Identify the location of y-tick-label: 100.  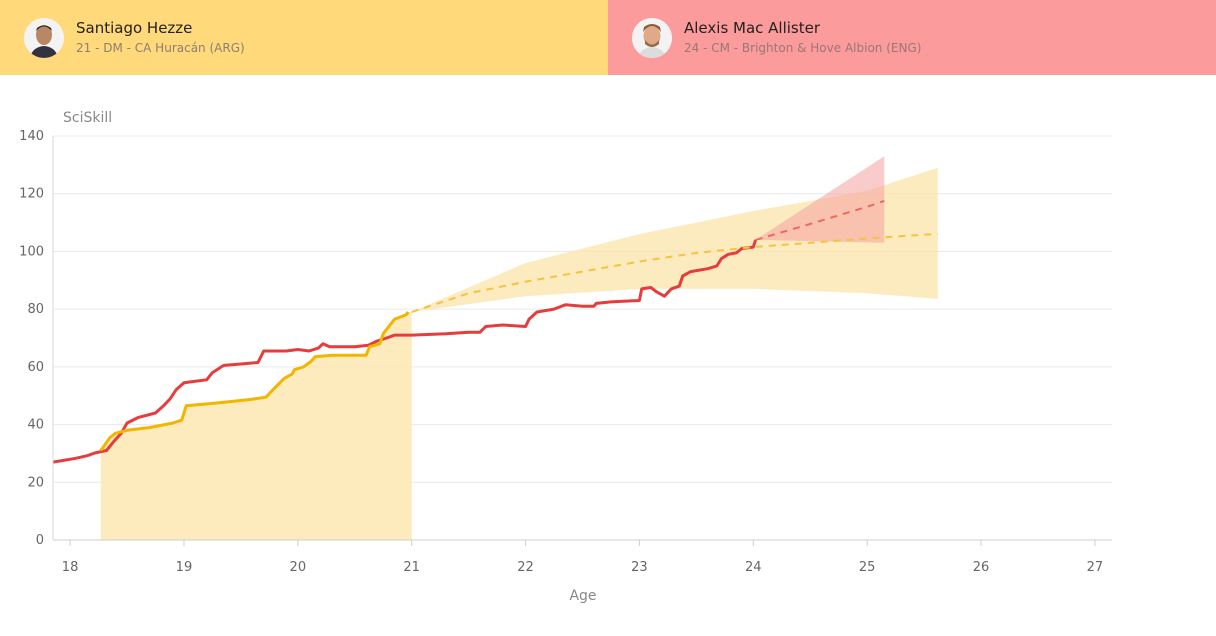
(31, 251).